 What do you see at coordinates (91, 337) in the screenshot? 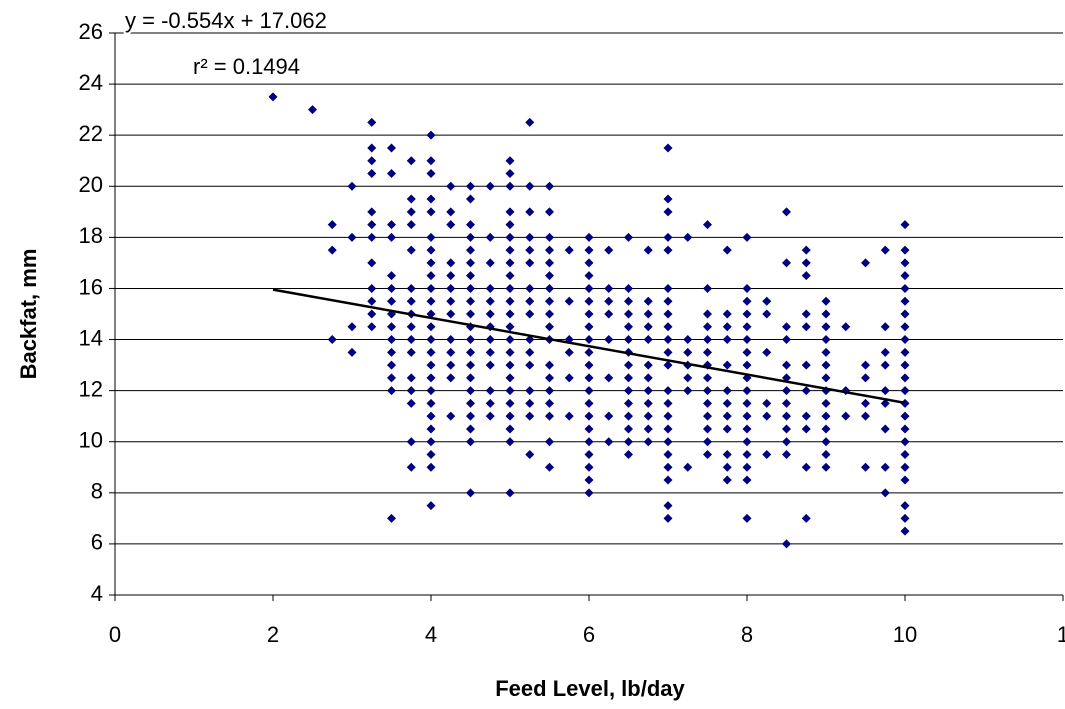
I see `y-tick-label: 14` at bounding box center [91, 337].